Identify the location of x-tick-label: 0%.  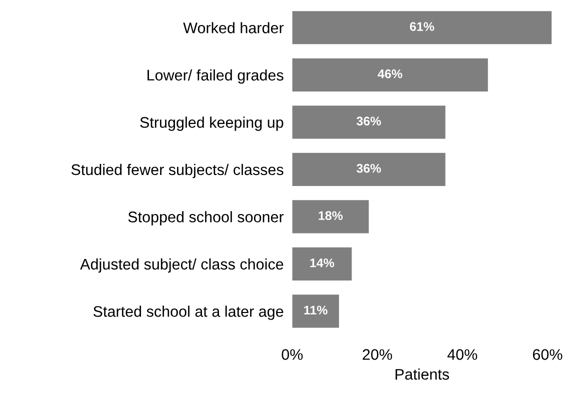
(292, 354).